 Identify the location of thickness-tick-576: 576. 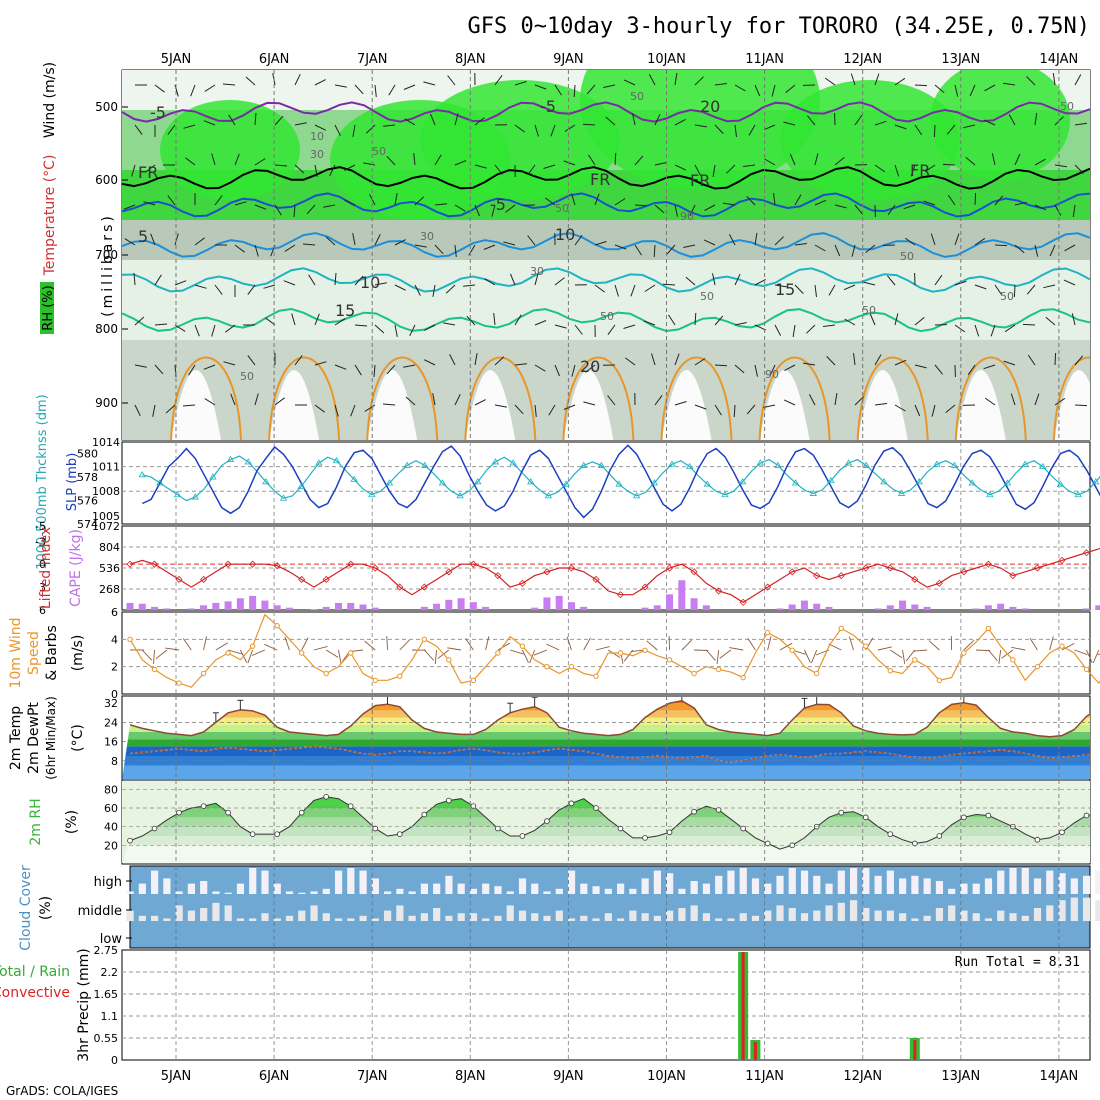
(87, 501).